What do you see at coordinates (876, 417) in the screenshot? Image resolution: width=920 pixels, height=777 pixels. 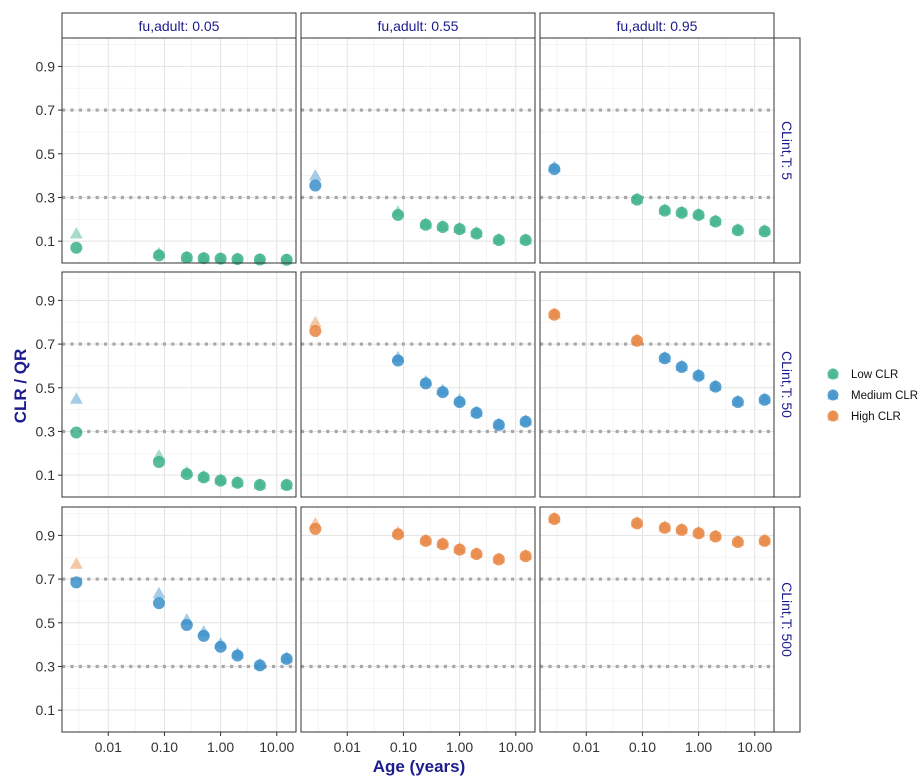 I see `legend-label: High CLR` at bounding box center [876, 417].